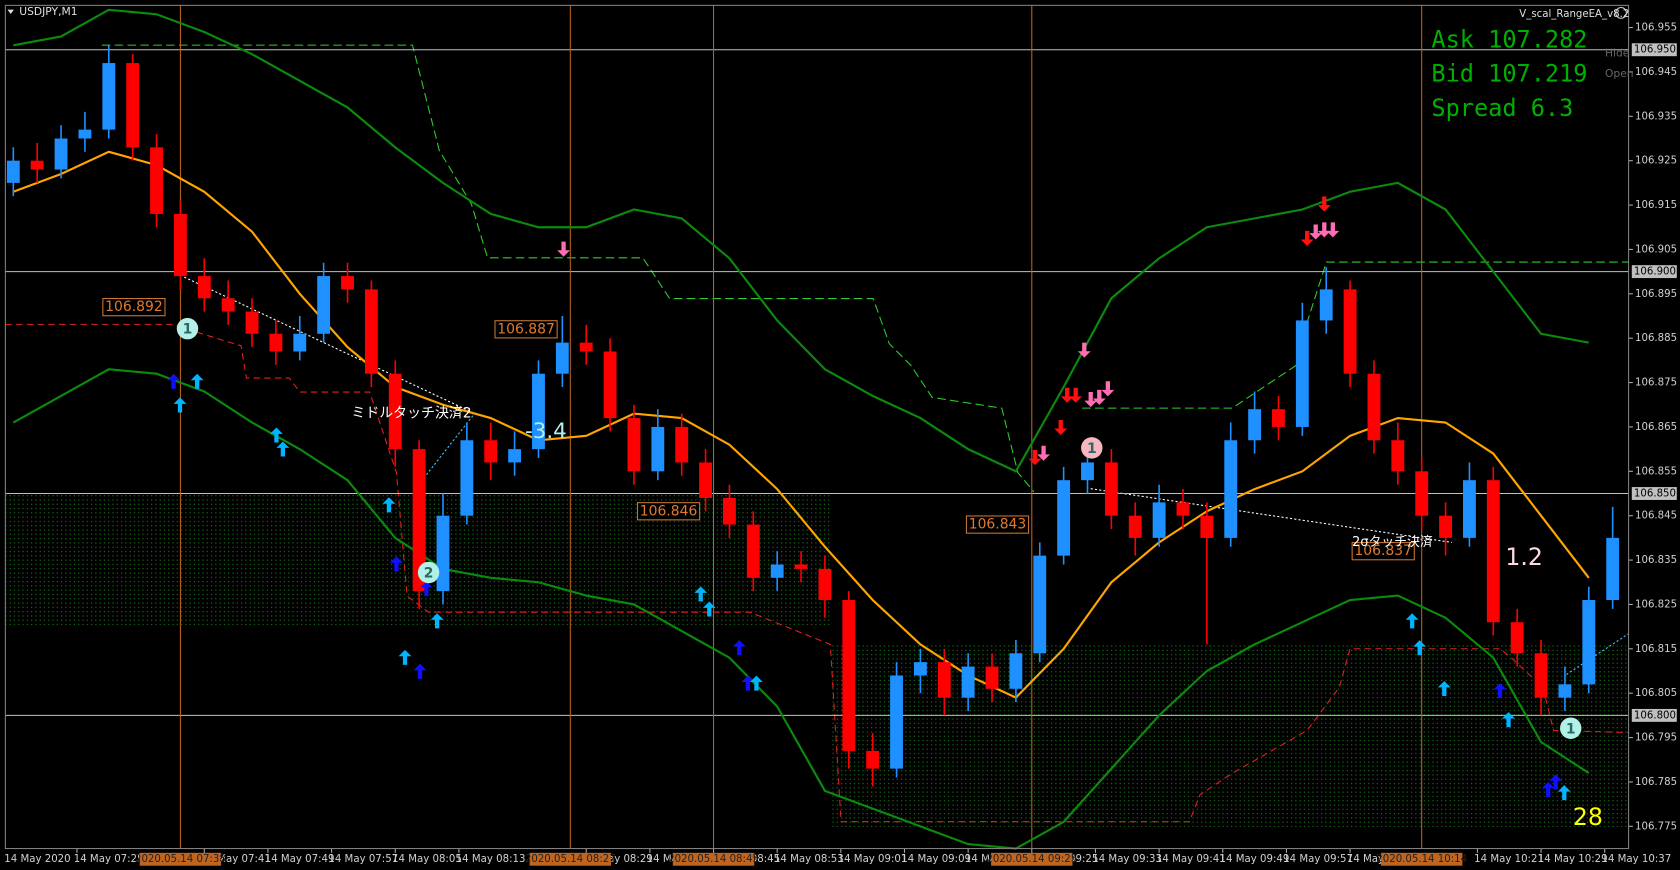 The height and width of the screenshot is (870, 1680). What do you see at coordinates (809, 859) in the screenshot?
I see `x-tick-label: 14 May 08:53` at bounding box center [809, 859].